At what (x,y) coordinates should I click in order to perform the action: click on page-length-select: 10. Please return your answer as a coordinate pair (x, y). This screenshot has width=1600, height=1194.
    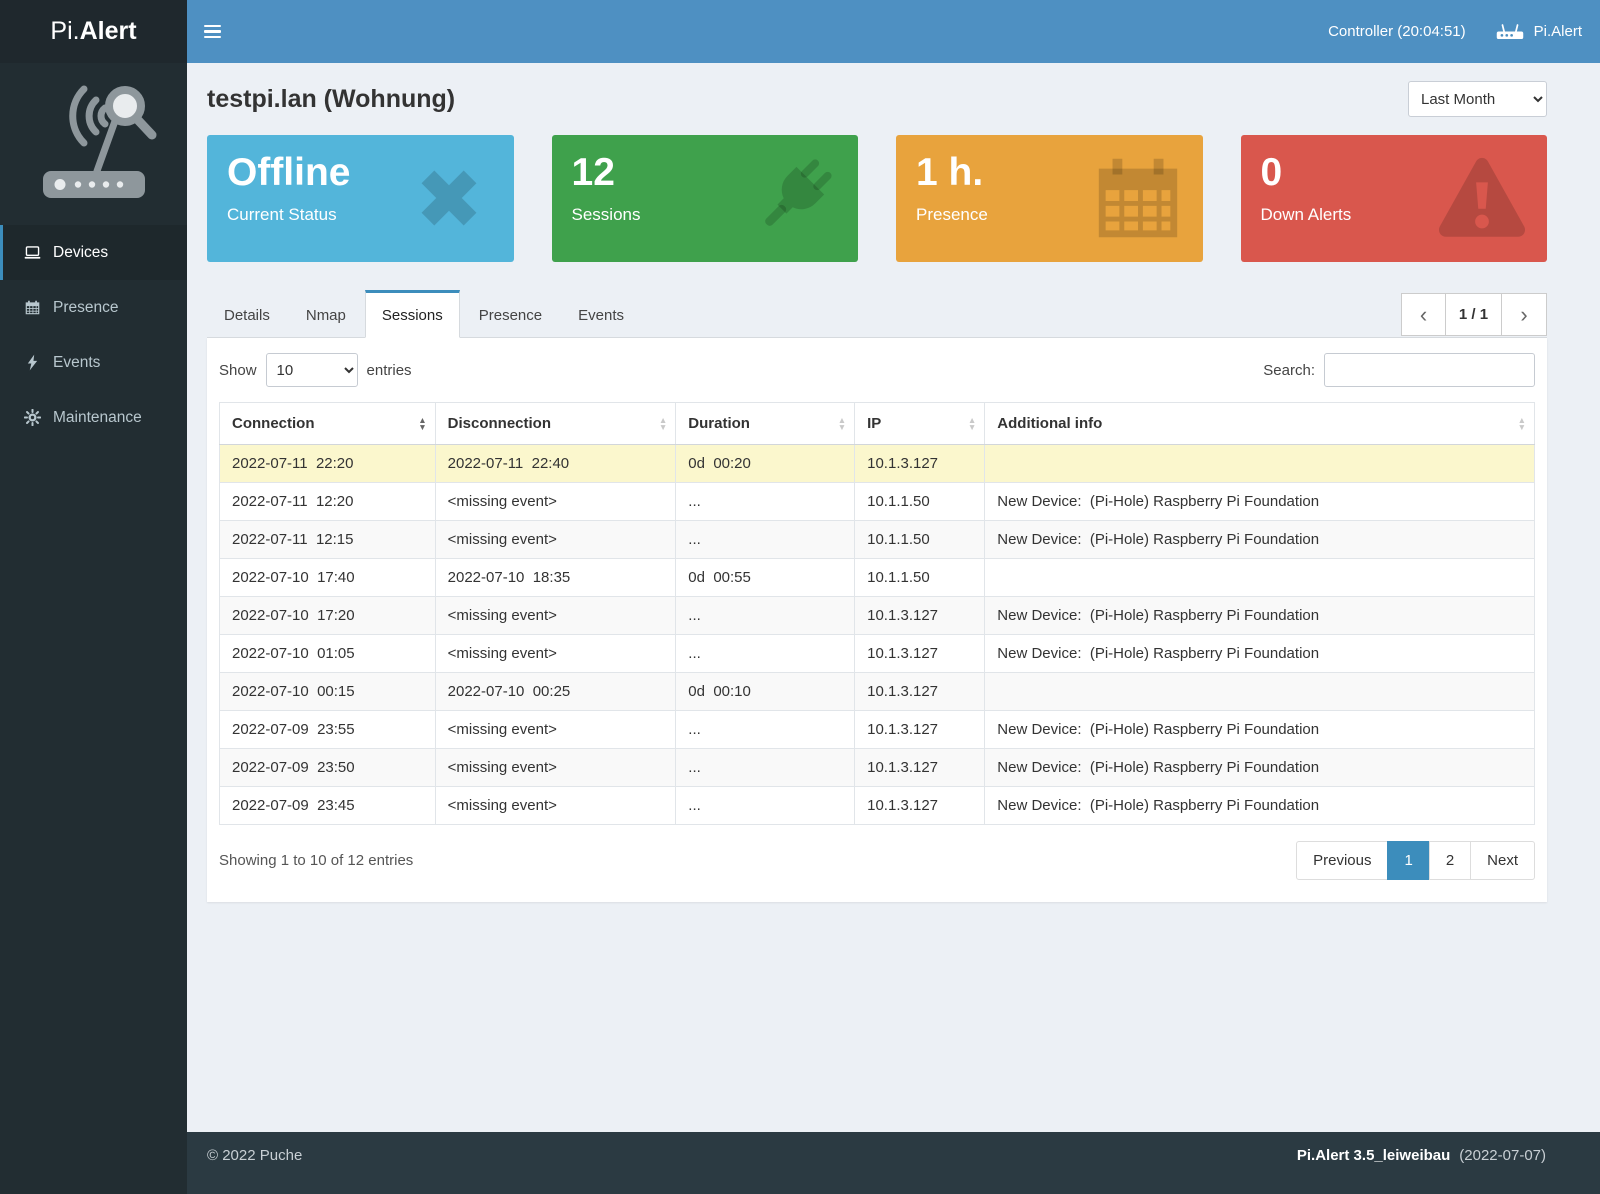
    Looking at the image, I should click on (311, 370).